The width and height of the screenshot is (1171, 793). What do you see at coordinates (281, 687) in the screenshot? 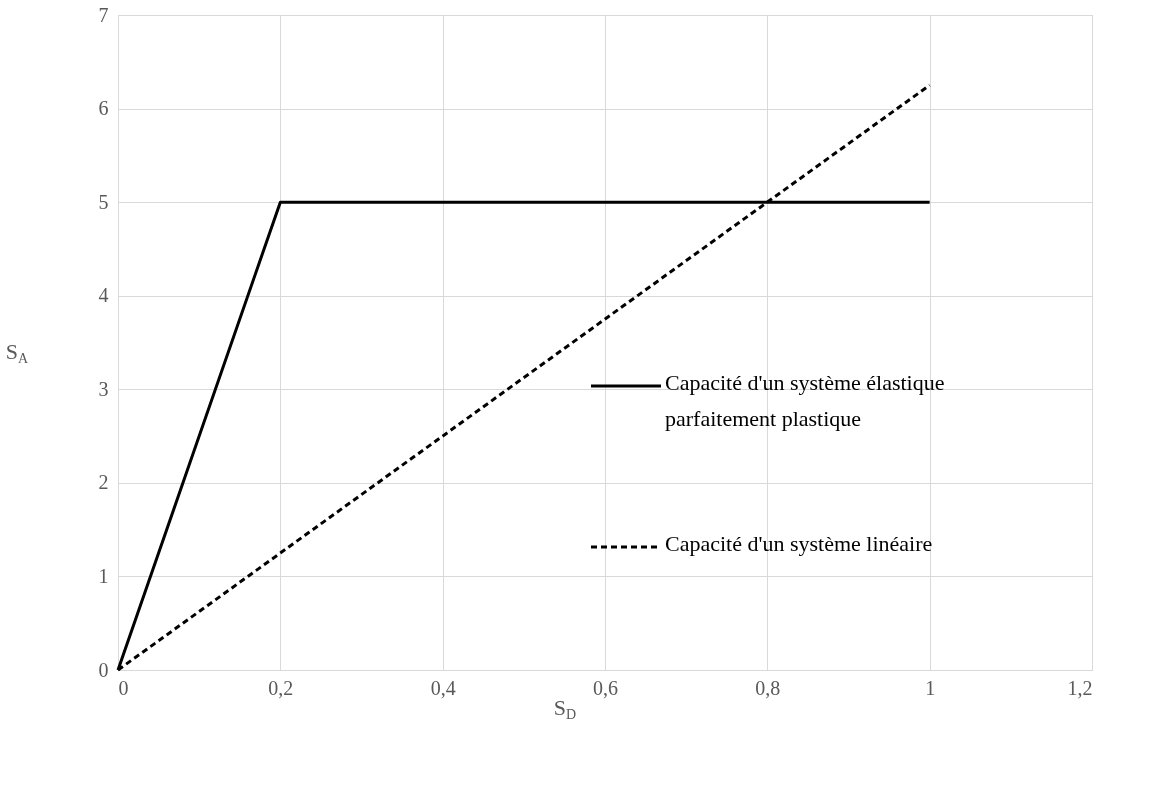
I see `x-tick-label: 0,2` at bounding box center [281, 687].